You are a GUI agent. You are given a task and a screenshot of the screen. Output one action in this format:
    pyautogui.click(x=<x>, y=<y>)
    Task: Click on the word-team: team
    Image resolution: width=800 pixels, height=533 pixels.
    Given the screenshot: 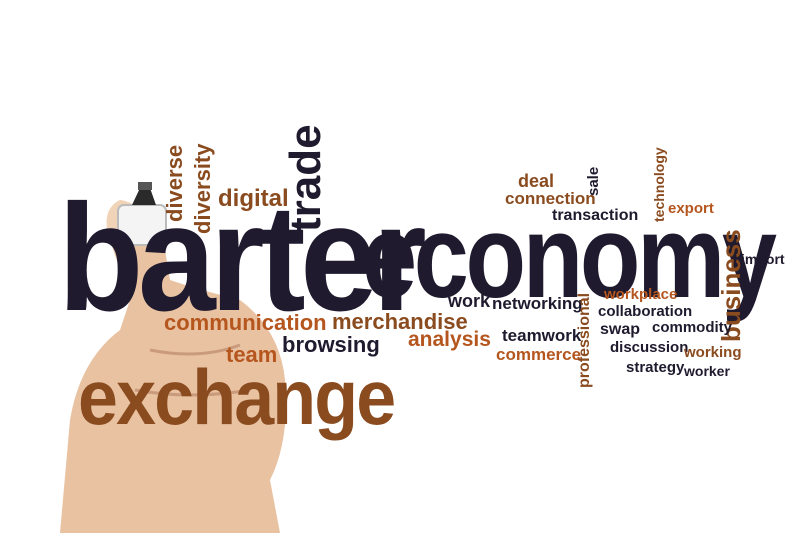 What is the action you would take?
    pyautogui.click(x=252, y=354)
    